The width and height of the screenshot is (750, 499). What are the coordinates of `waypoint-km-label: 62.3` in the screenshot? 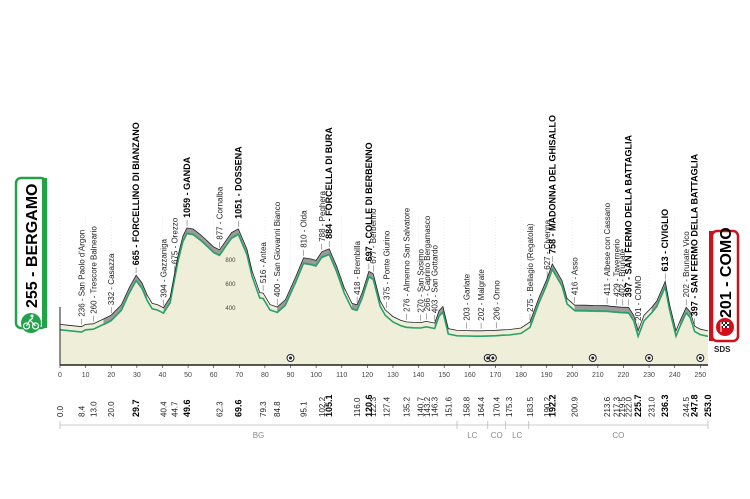 It's located at (220, 409).